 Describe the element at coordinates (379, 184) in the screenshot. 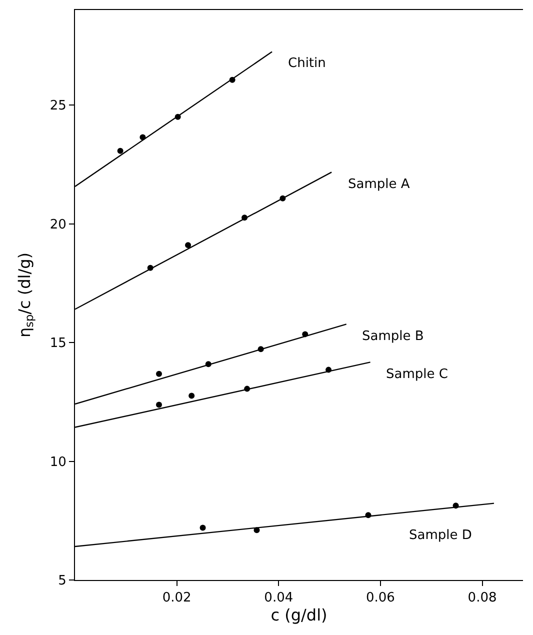

I see `series-label: Sample A` at that location.